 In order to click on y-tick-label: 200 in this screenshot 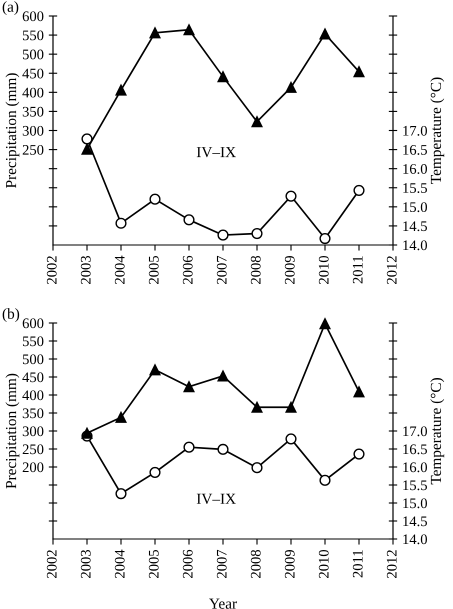, I will do `click(33, 467)`.